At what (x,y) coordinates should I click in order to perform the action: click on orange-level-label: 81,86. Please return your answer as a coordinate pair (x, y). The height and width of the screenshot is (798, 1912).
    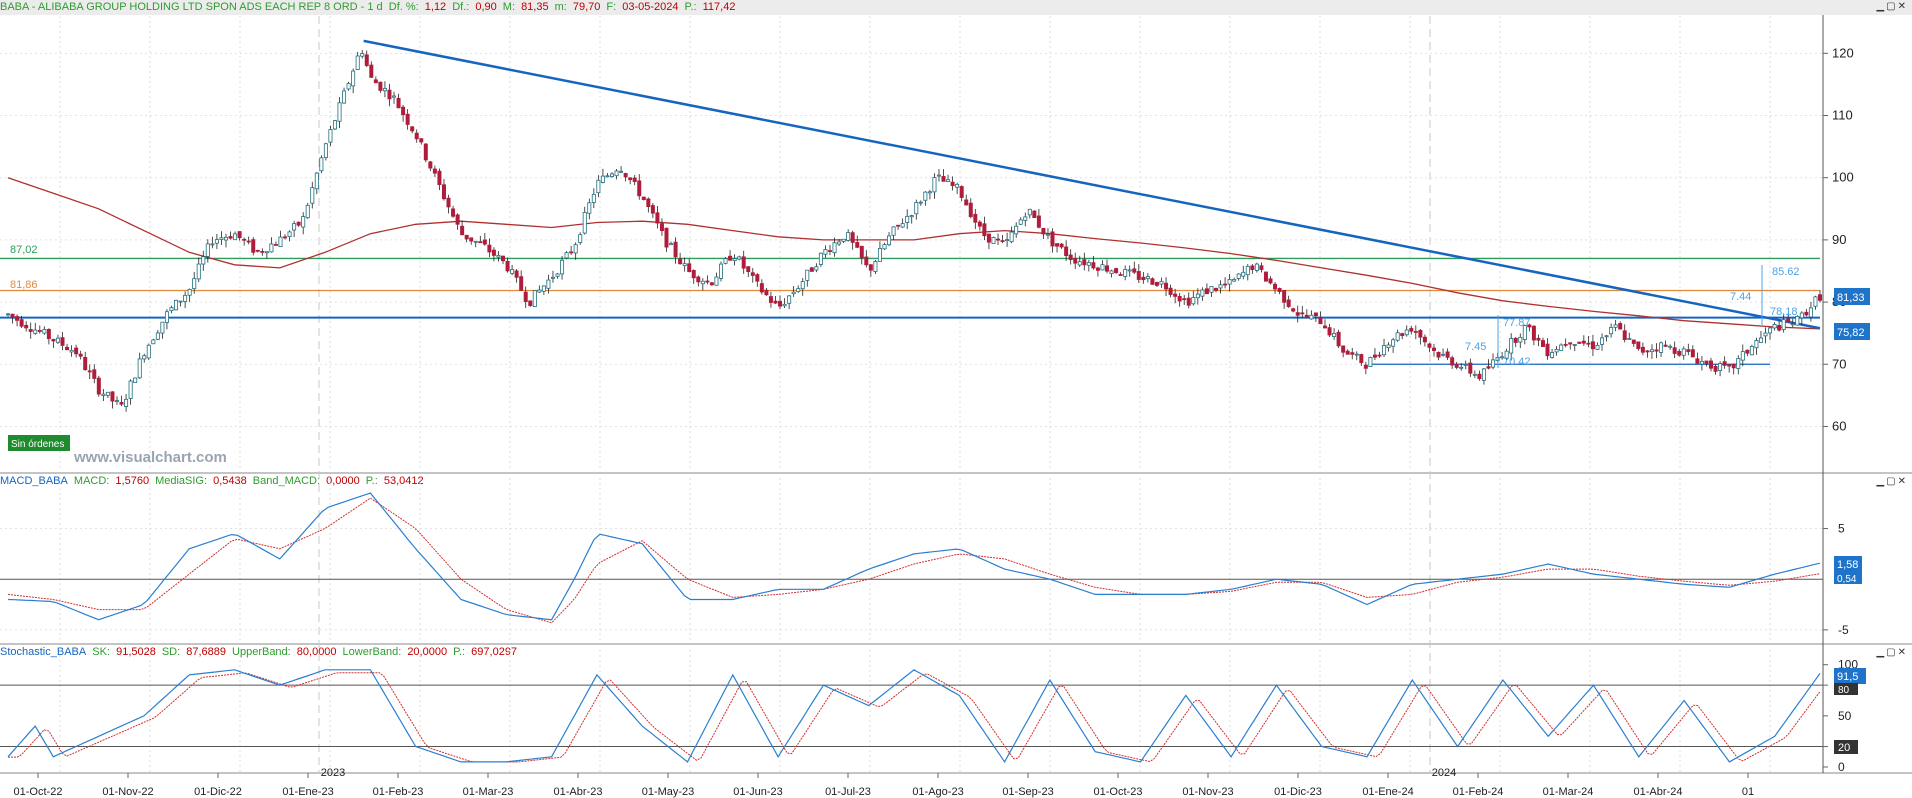
    Looking at the image, I should click on (24, 285).